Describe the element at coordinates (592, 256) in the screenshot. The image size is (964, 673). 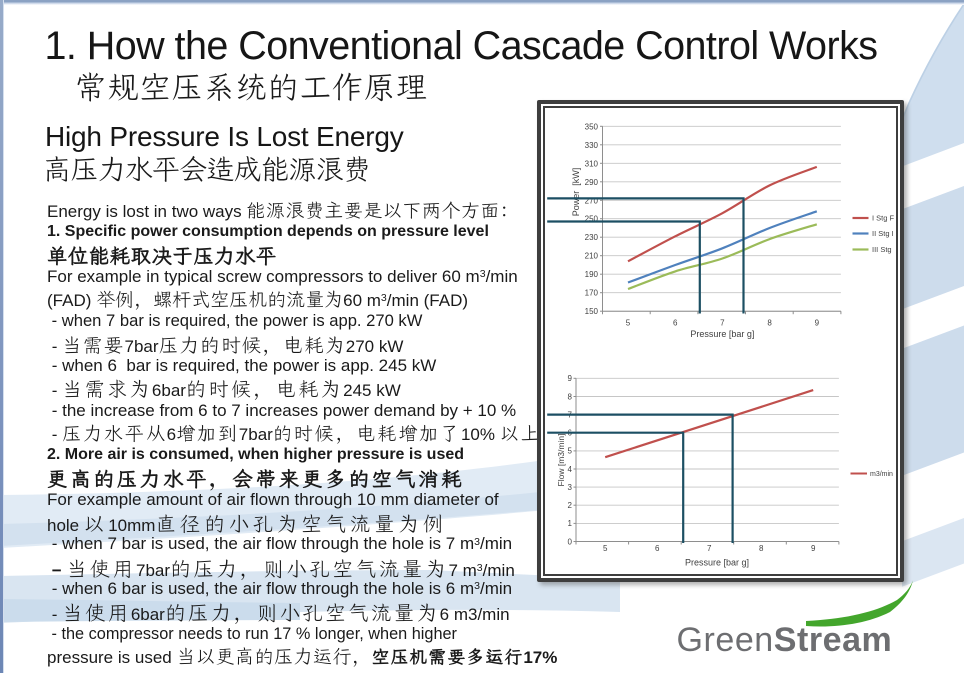
I see `svg-text: 210` at that location.